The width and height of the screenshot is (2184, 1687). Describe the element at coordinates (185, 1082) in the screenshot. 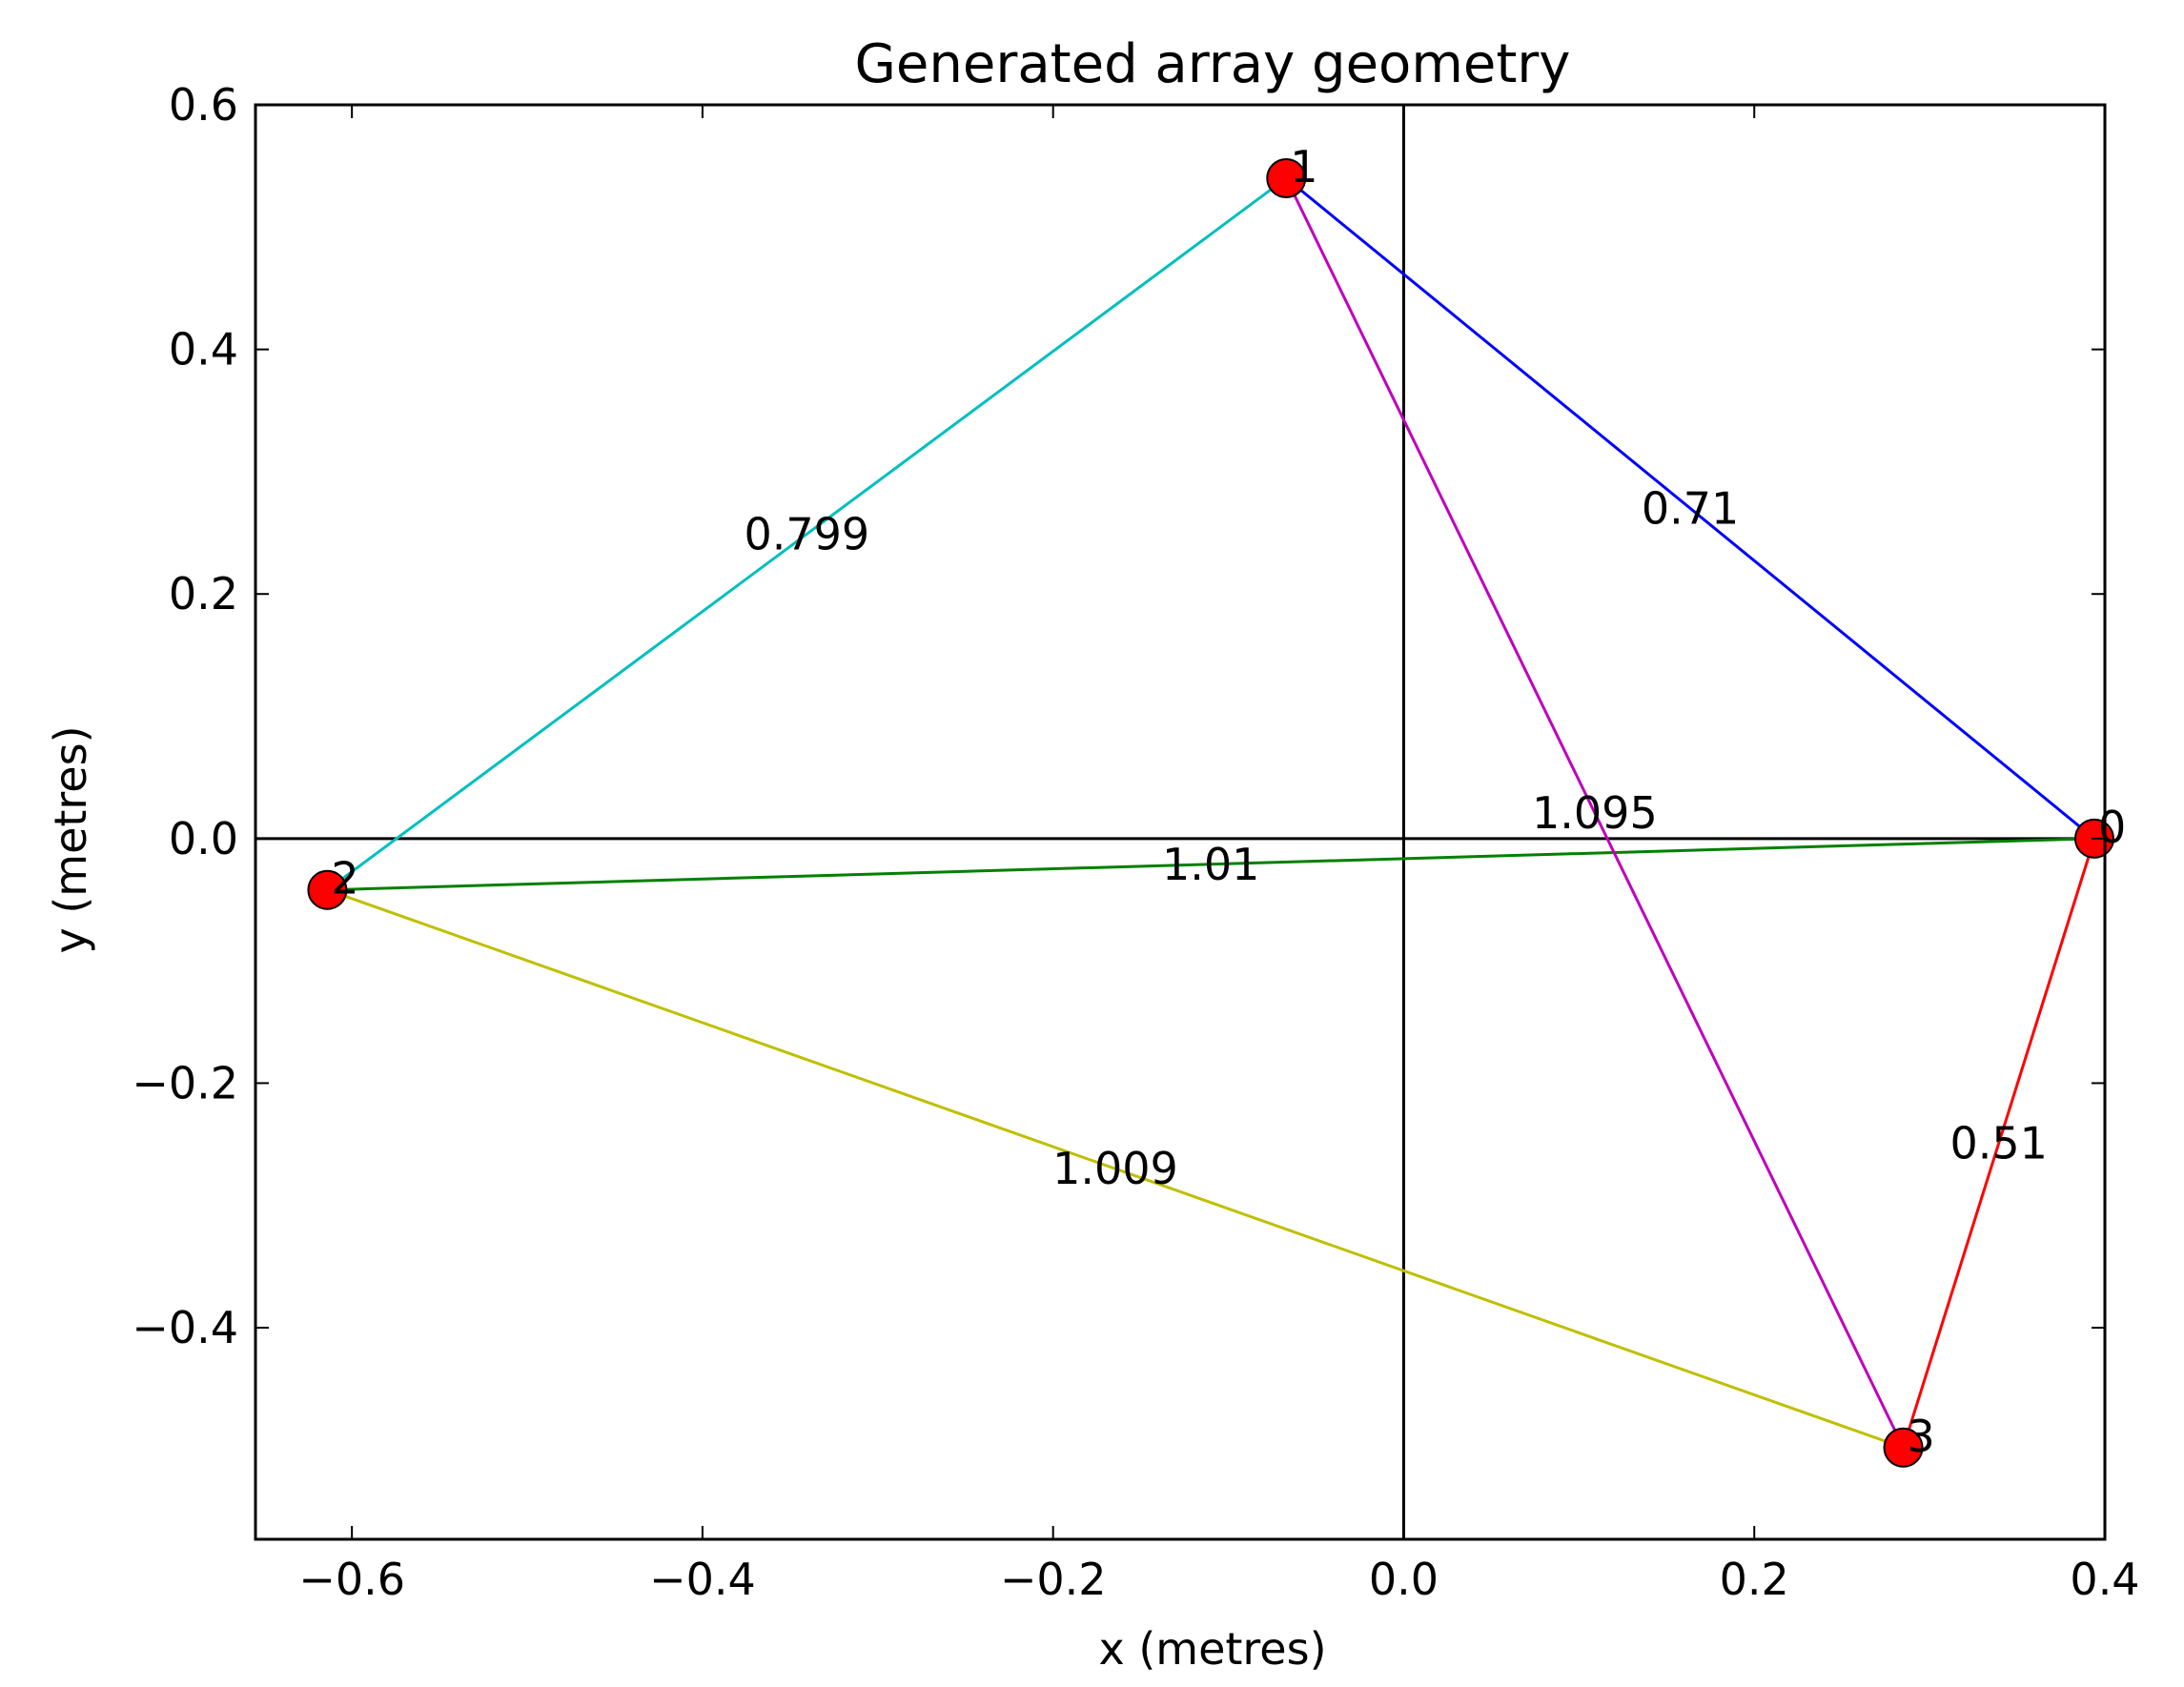

I see `y-tick-label: −0.2` at that location.